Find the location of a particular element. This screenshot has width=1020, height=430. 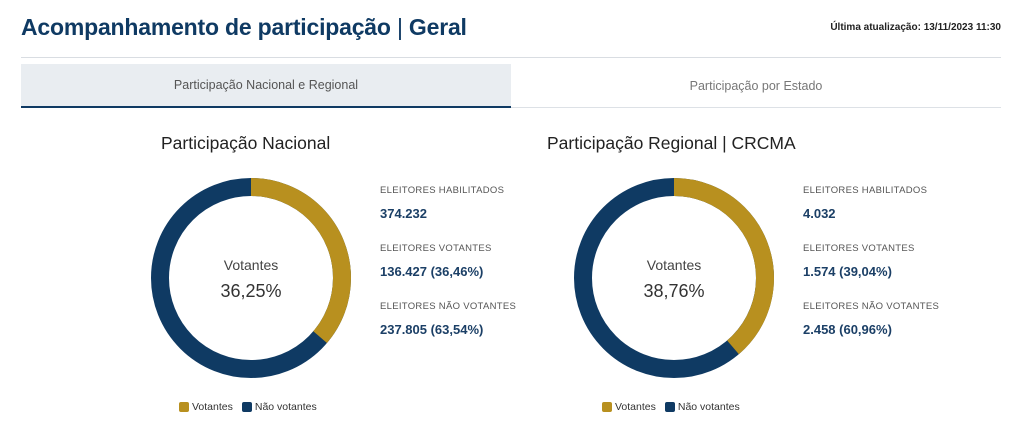

donut-chart: Votantes 38,76% is located at coordinates (674, 278).